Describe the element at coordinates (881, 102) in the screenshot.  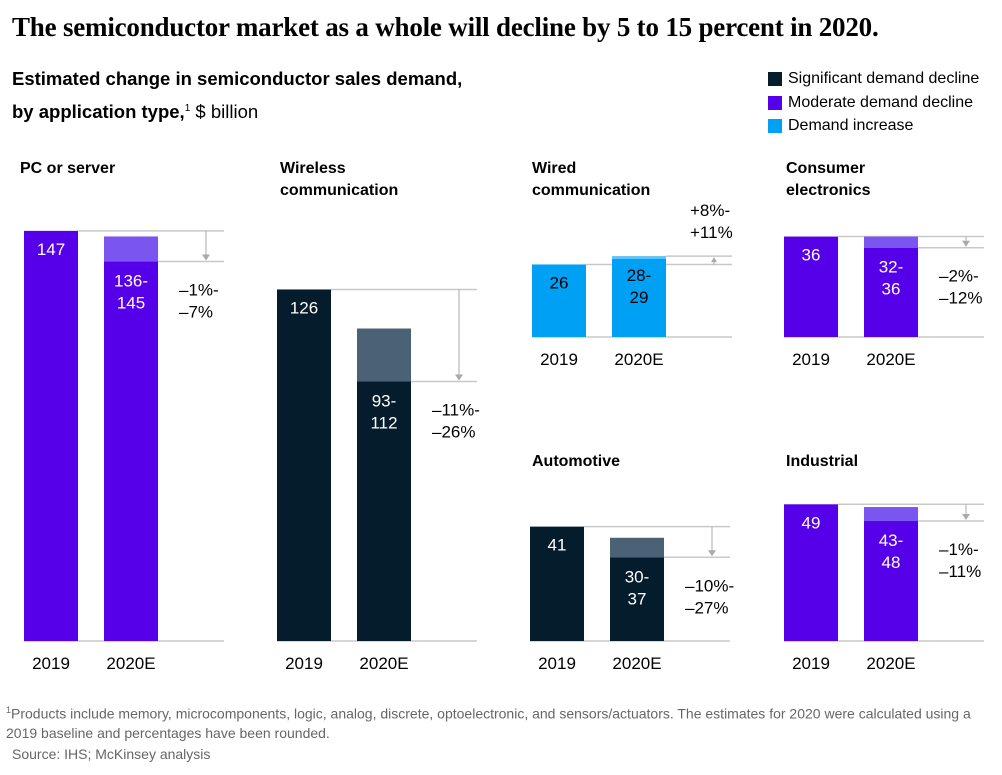
I see `legend-label: Moderate demand decline` at that location.